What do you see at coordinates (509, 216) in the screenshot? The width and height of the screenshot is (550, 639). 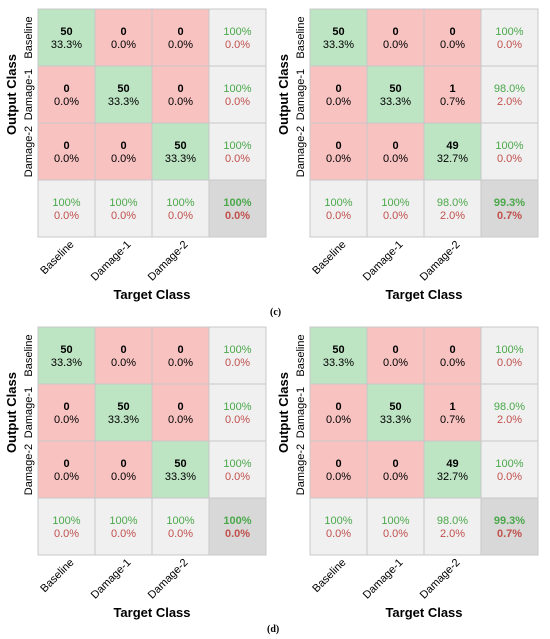 I see `cell-percent: 0.7%` at bounding box center [509, 216].